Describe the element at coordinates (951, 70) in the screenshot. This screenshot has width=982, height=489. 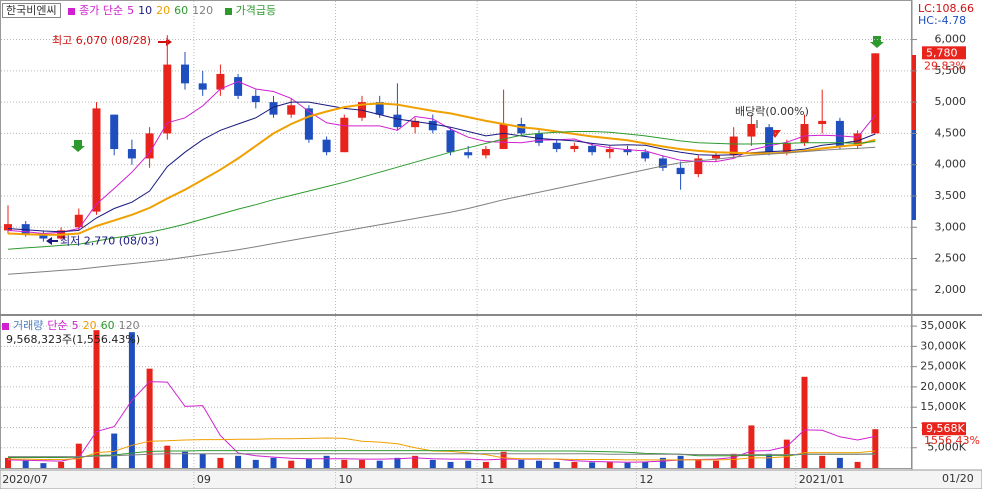
I see `y-tick-label: 5,500` at that location.